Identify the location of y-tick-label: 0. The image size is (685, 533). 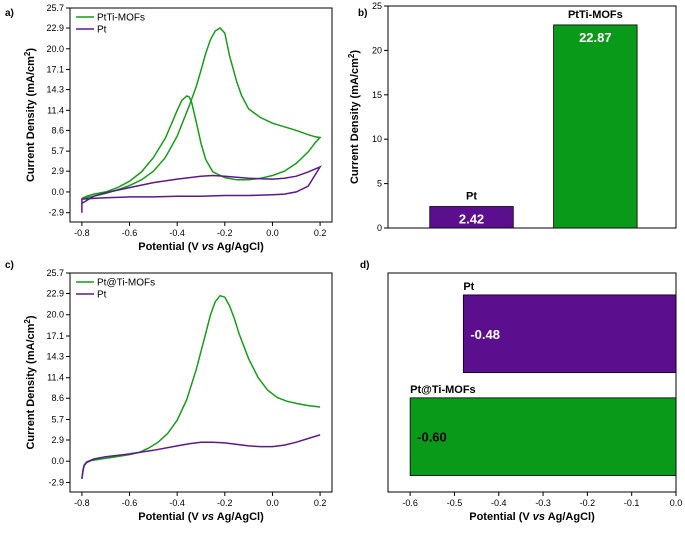
(379, 228).